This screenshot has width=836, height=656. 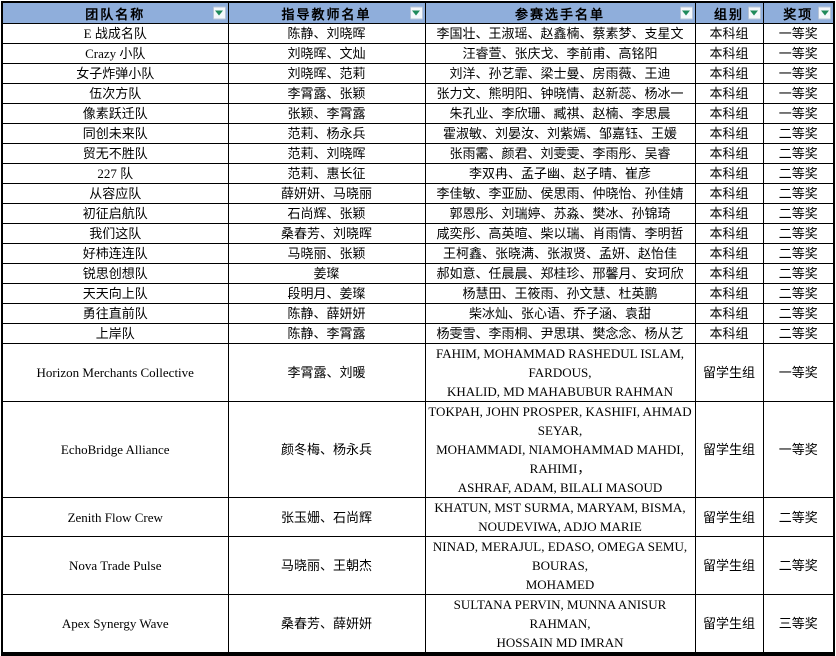 I want to click on cell-instructors: 陈静、李霄露, so click(x=326, y=333).